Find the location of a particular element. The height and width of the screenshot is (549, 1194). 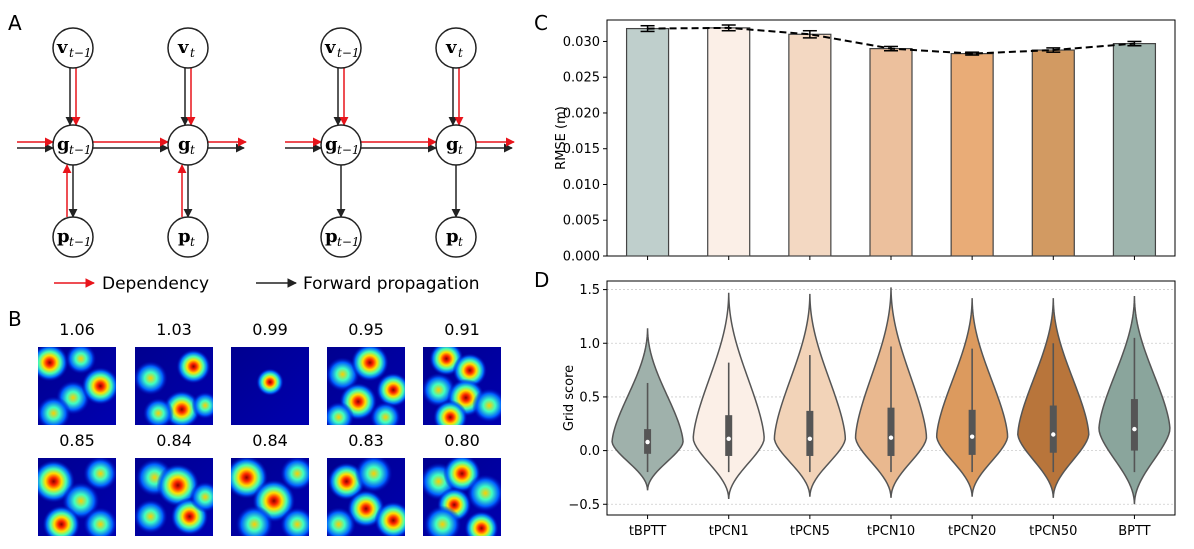

y-tick-label: 0.000 is located at coordinates (581, 257).